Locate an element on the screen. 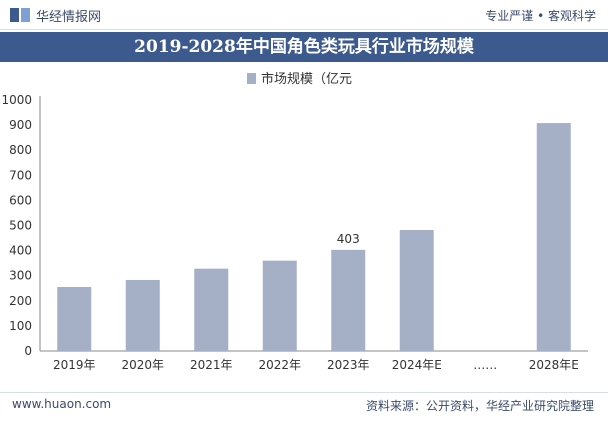 The width and height of the screenshot is (608, 421). top-bar: 华经情报网 专业严谨 • 客观科学 is located at coordinates (304, 15).